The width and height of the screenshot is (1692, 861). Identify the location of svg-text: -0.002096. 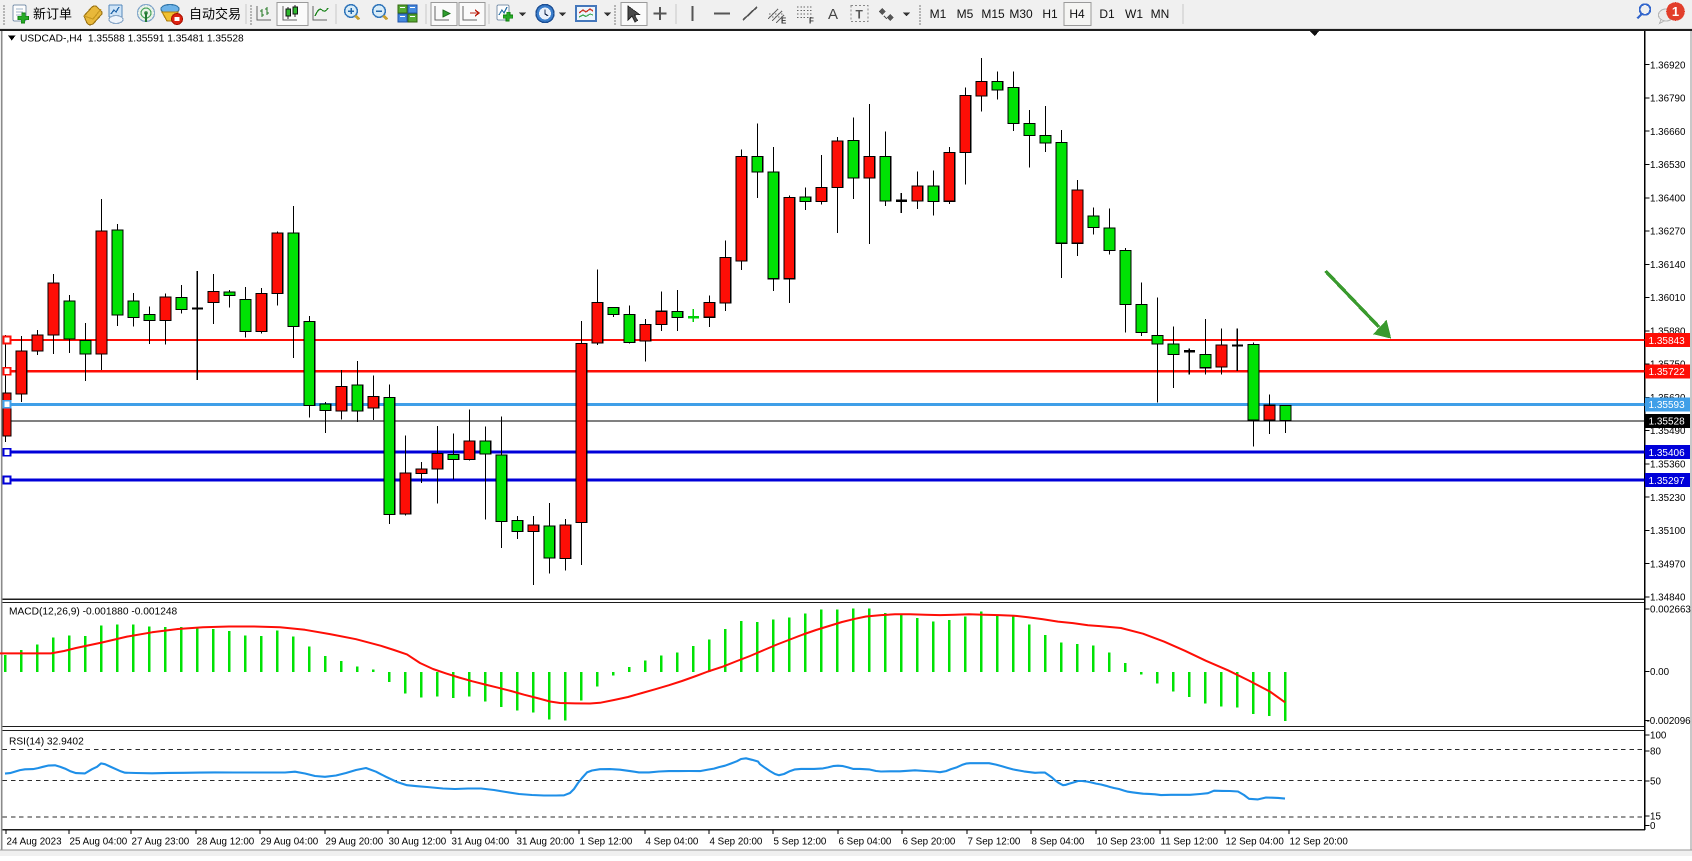
(1669, 721).